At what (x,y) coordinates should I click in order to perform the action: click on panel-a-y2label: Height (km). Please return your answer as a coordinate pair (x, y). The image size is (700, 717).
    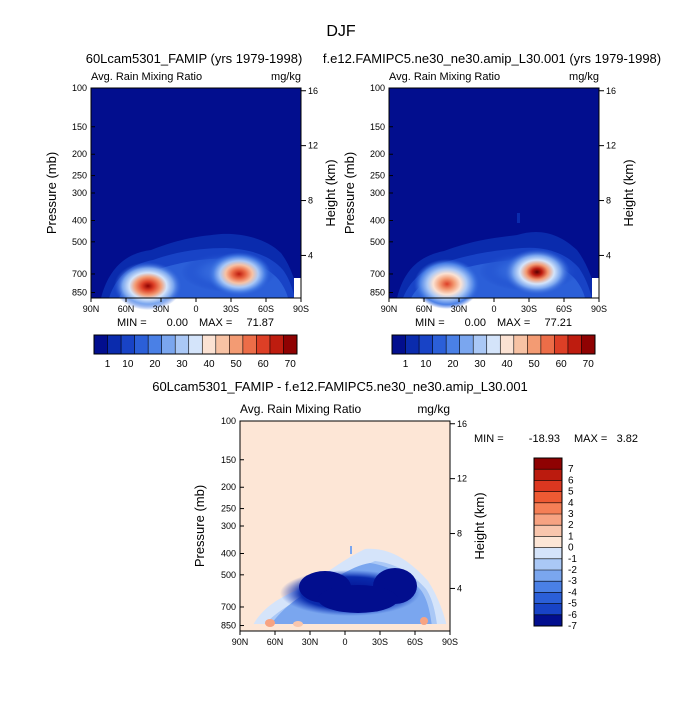
    Looking at the image, I should click on (330, 192).